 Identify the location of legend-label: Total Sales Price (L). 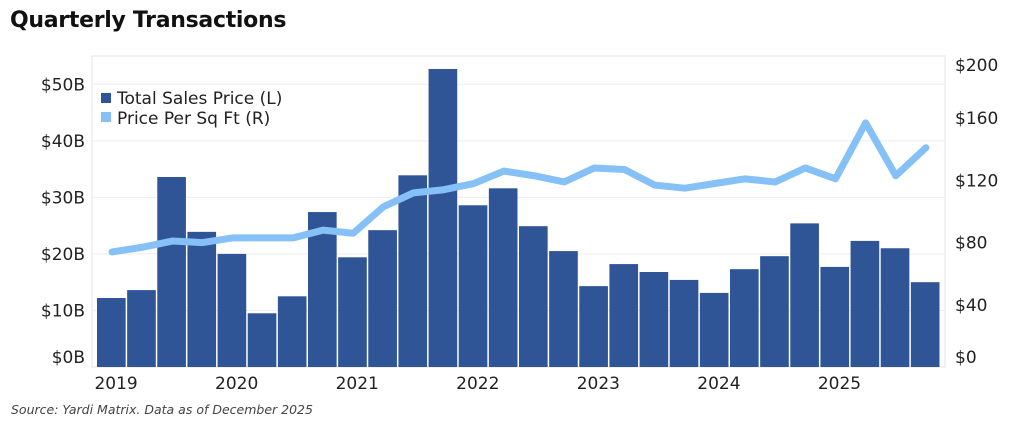
(199, 99).